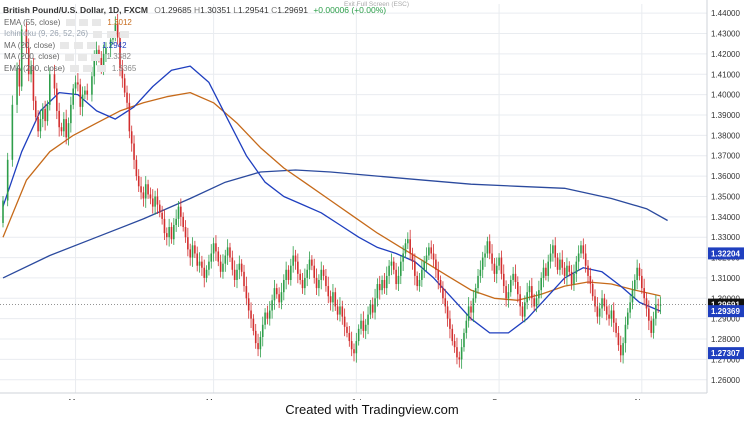 The height and width of the screenshot is (425, 744). Describe the element at coordinates (377, 4) in the screenshot. I see `exit-fullscreen-button: Exit Full Screen (ESC)` at that location.